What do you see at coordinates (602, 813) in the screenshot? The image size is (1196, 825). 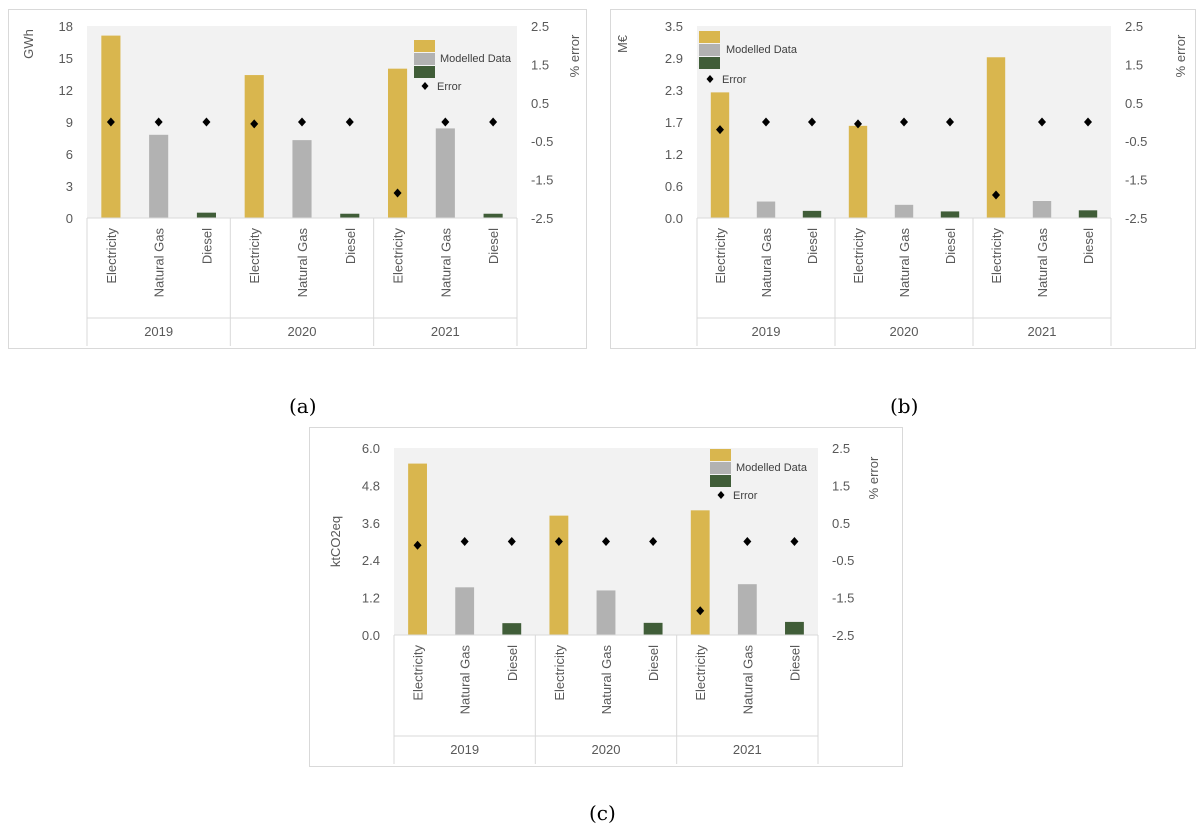 I see `caption-c: (c)` at bounding box center [602, 813].